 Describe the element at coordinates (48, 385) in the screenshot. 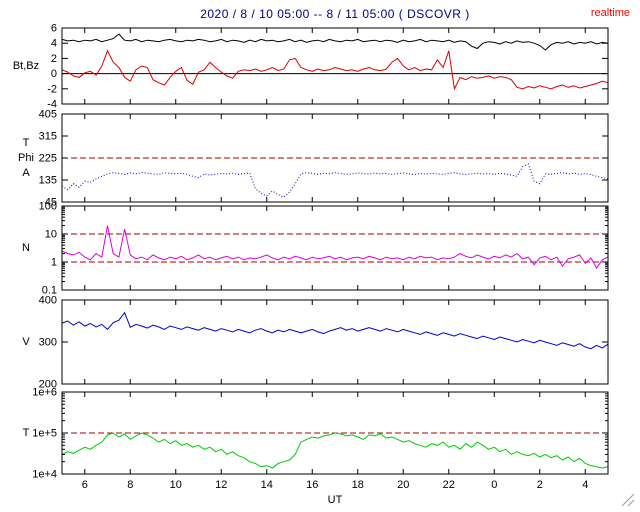

I see `ytick-label: 200` at that location.